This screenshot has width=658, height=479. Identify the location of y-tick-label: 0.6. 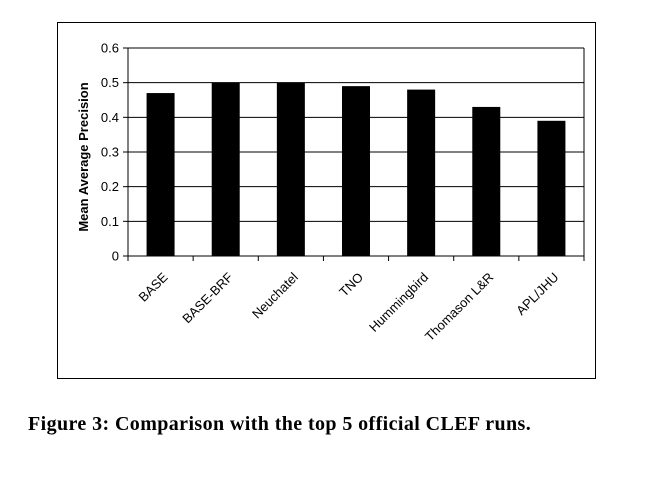
(110, 48).